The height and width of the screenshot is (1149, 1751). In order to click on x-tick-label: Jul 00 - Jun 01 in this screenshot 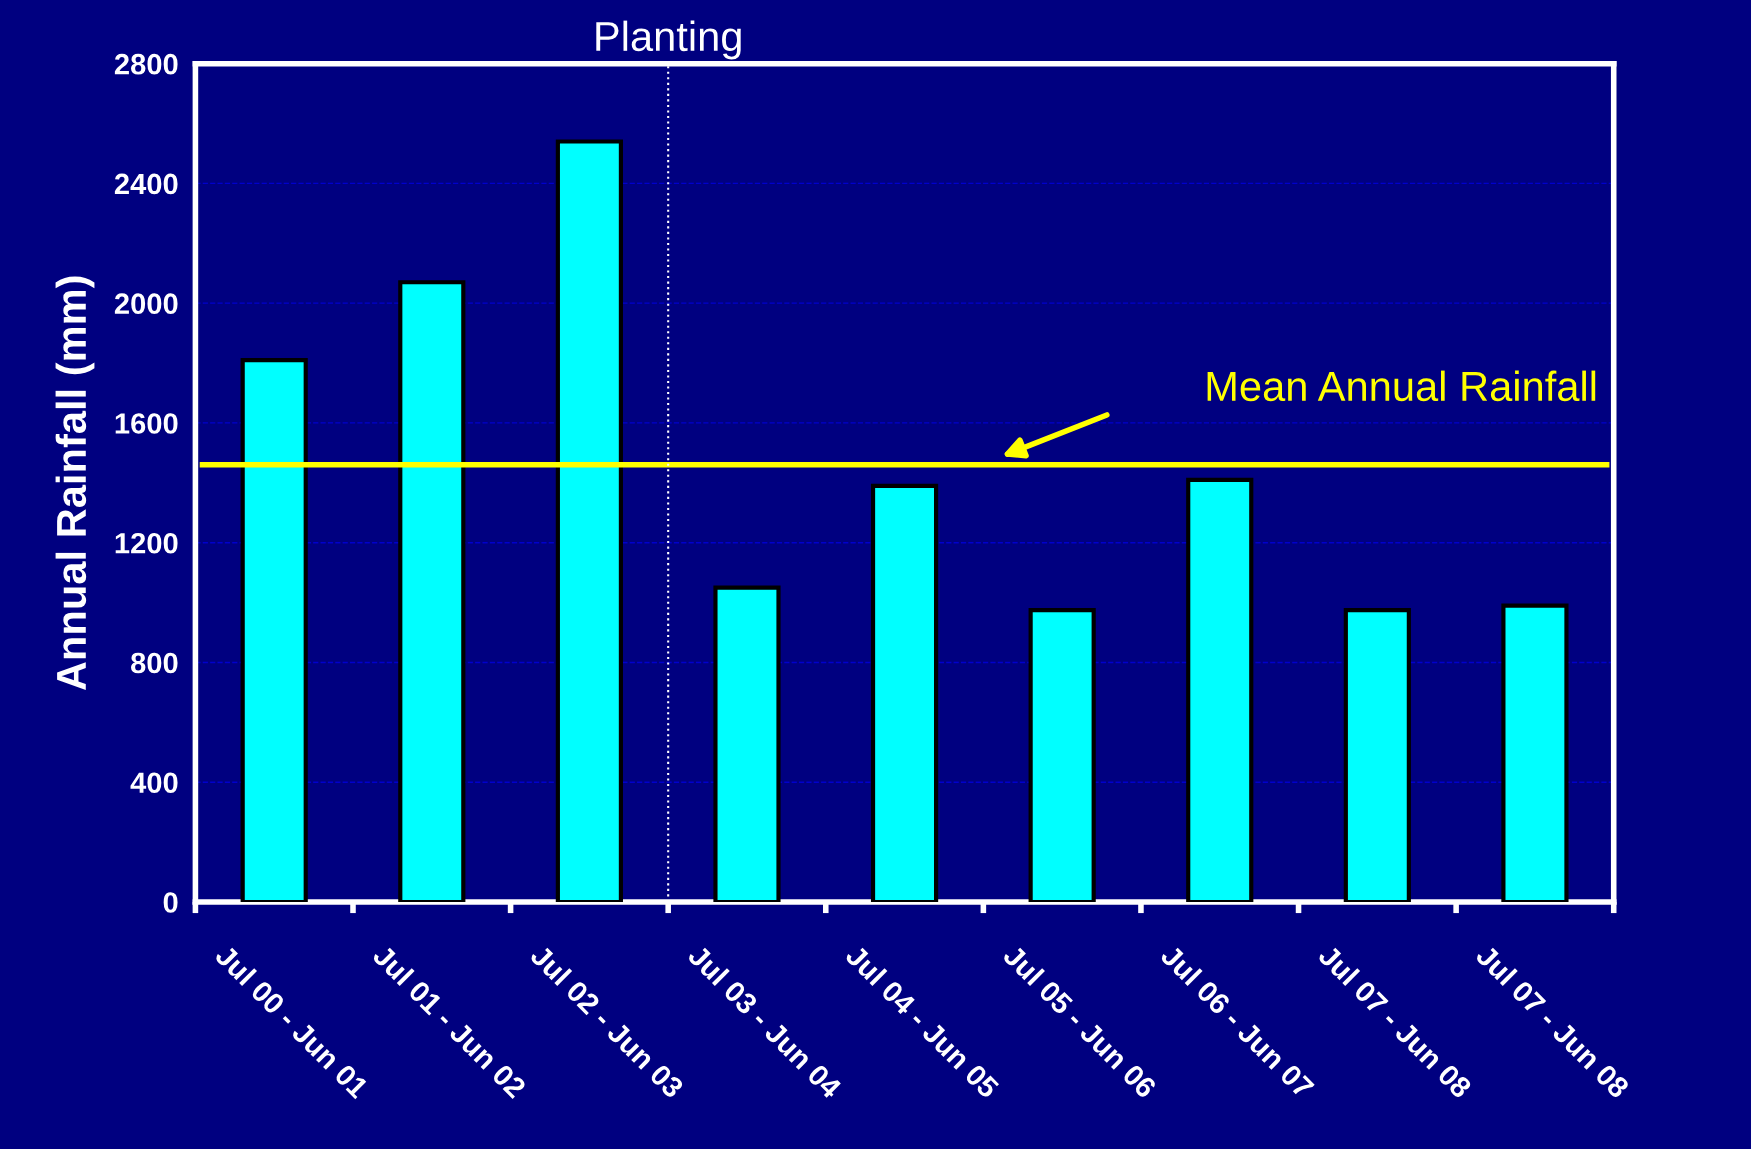, I will do `click(292, 1021)`.